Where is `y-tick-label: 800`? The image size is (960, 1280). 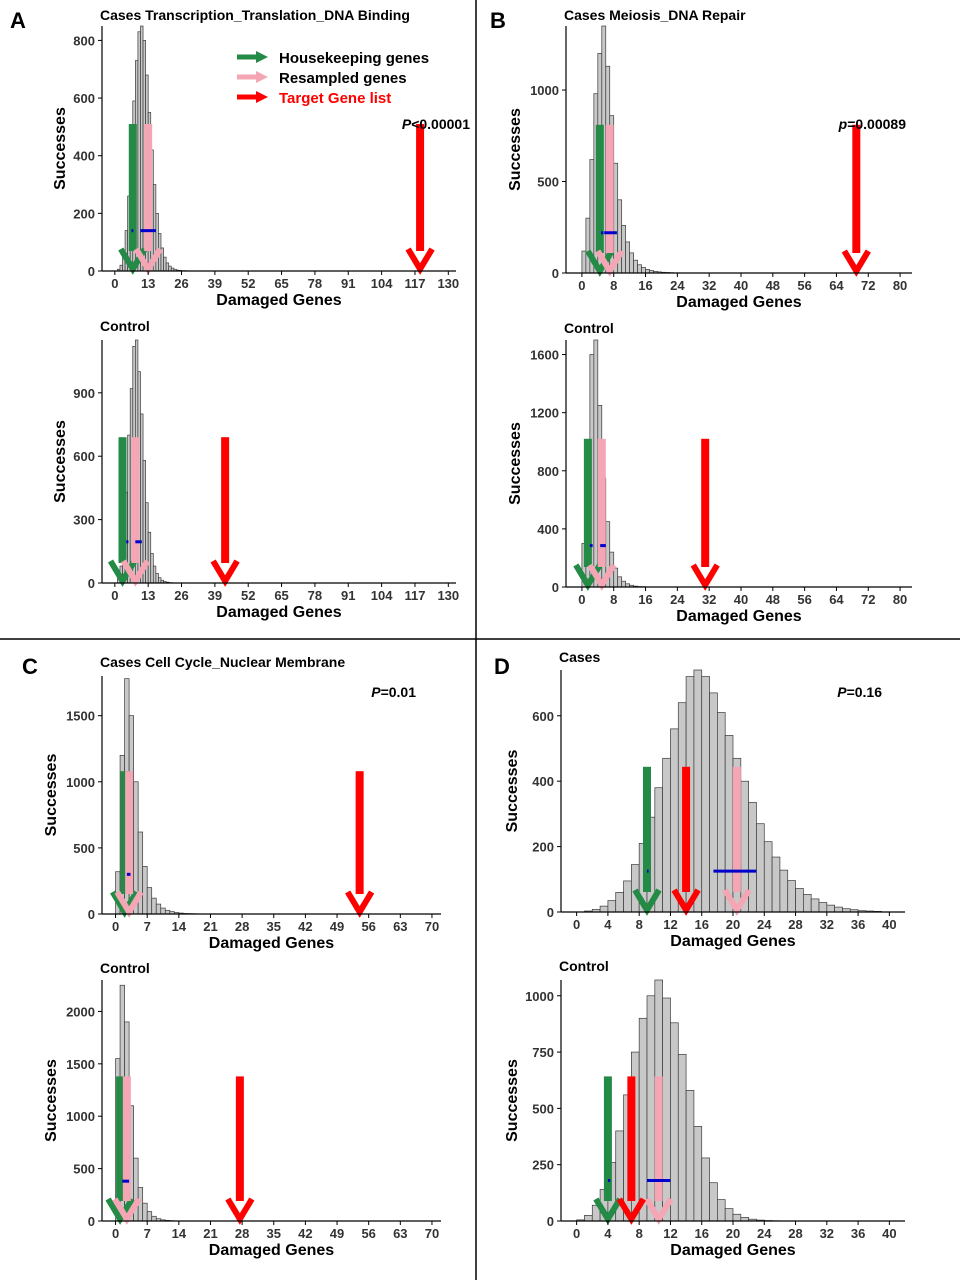
y-tick-label: 800 is located at coordinates (84, 40).